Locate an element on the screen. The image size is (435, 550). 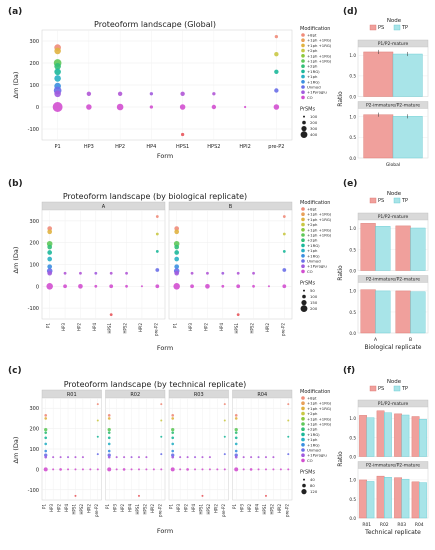
y-tick-label: 0 is located at coordinates (37, 108).